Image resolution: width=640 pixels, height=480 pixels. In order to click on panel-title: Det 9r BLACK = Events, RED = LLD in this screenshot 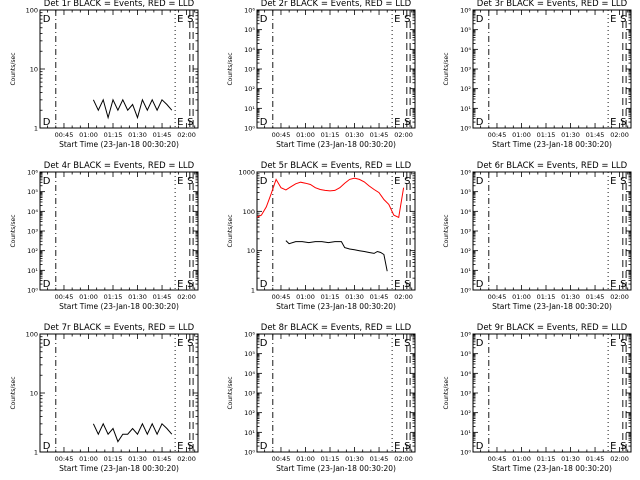, I will do `click(552, 328)`.